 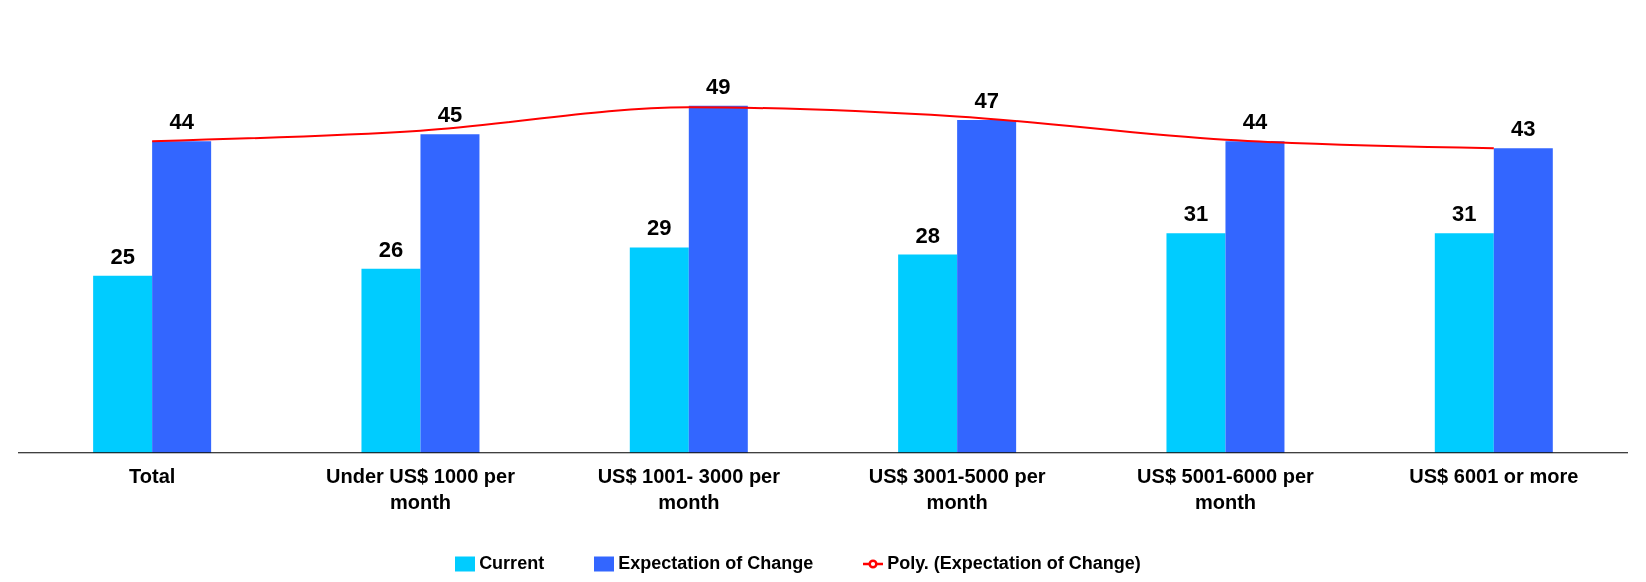 What do you see at coordinates (659, 228) in the screenshot?
I see `data-label: 29` at bounding box center [659, 228].